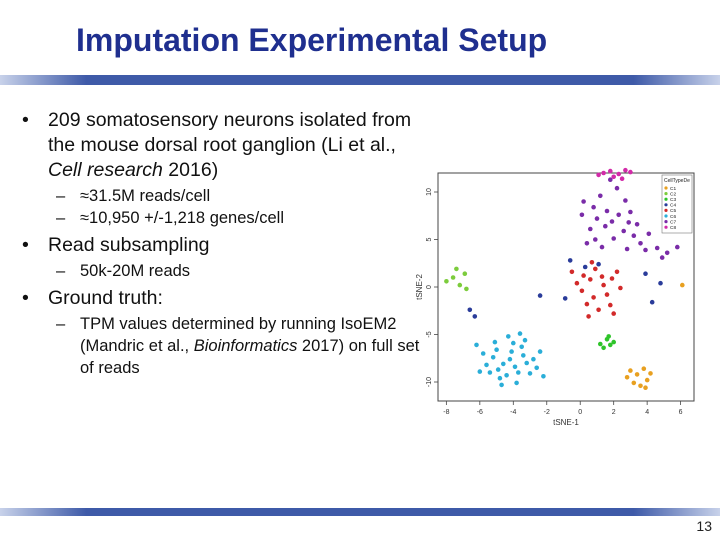 This screenshot has height=540, width=720. Describe the element at coordinates (429, 382) in the screenshot. I see `y-tick-label: -10` at that location.